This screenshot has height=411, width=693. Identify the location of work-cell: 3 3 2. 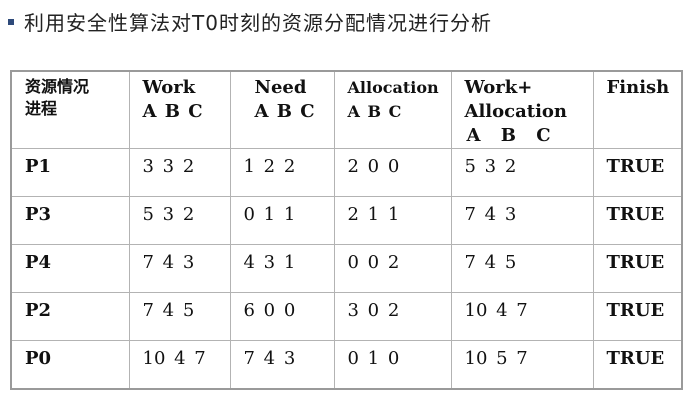
(179, 172).